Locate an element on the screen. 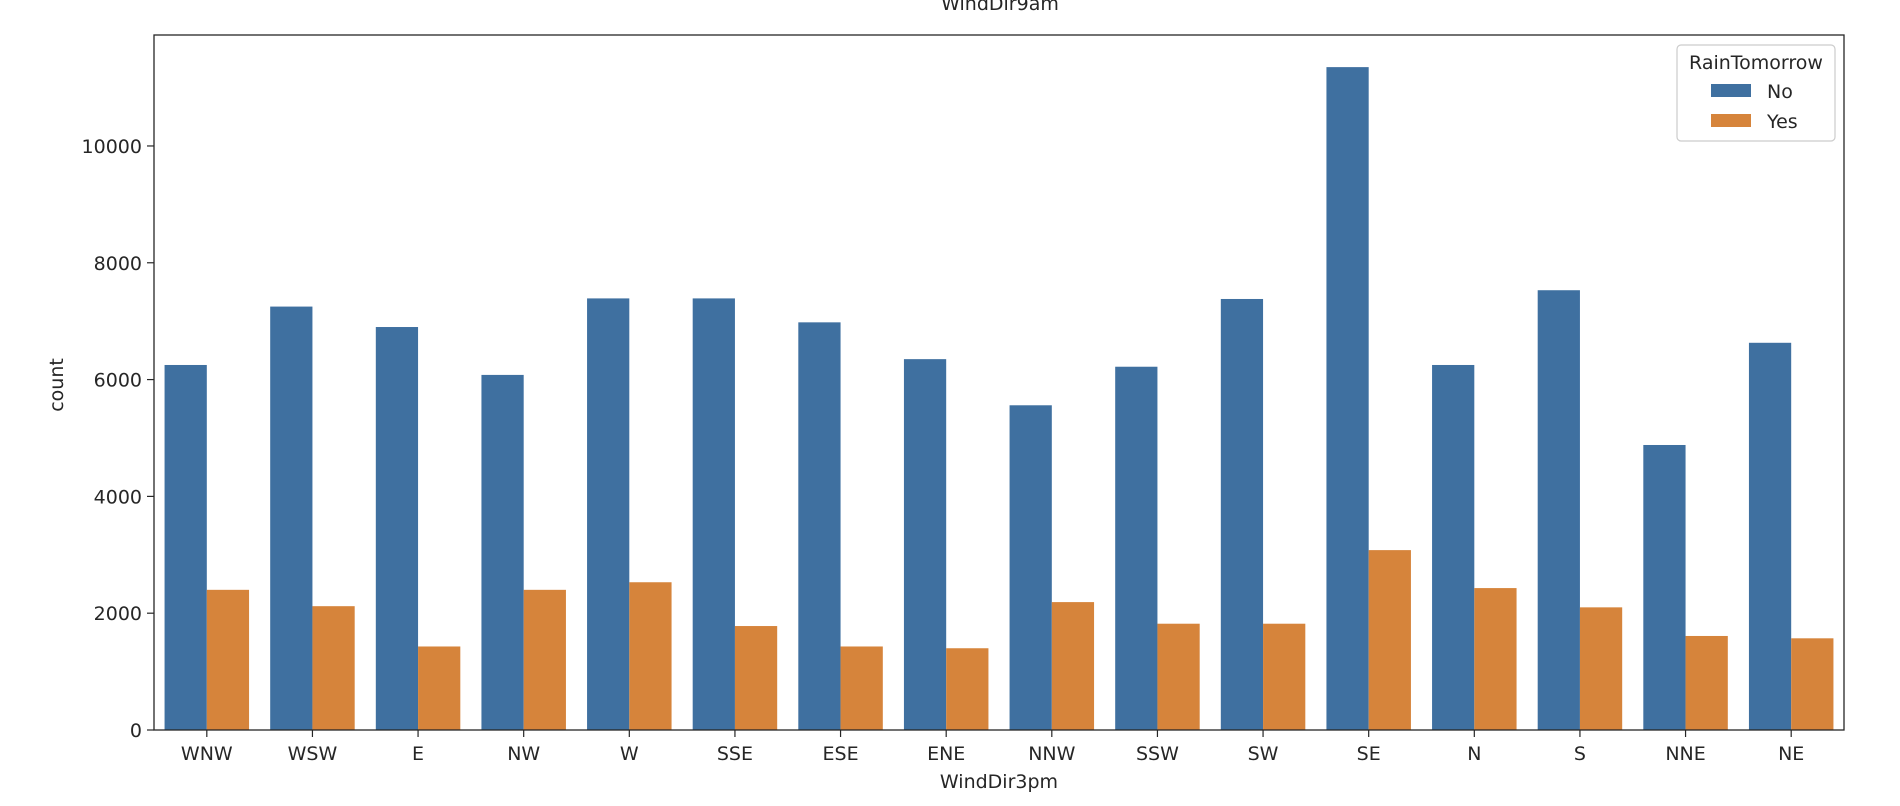 The image size is (1900, 806). legend-label-no: No is located at coordinates (1780, 92).